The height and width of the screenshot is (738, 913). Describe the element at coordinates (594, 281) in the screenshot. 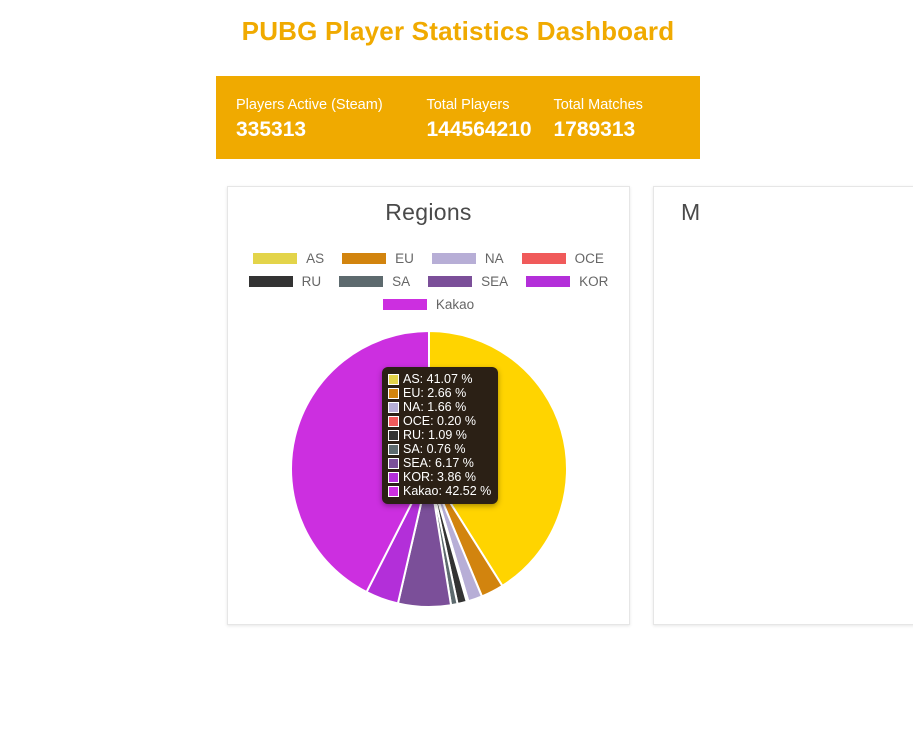

I see `legend-label: KOR` at that location.